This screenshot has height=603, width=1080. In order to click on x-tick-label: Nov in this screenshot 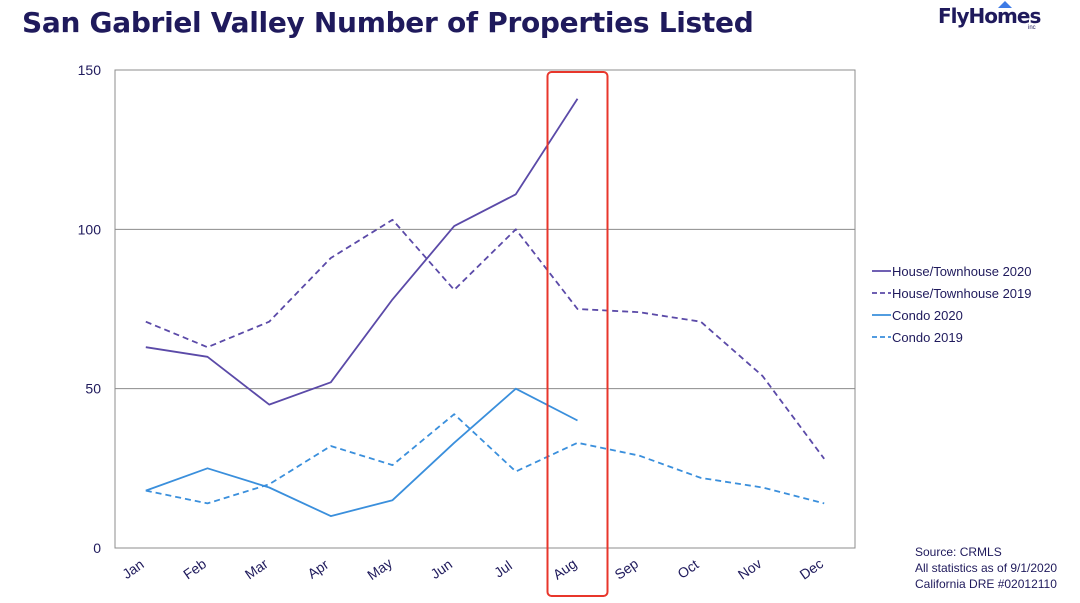, I will do `click(750, 568)`.